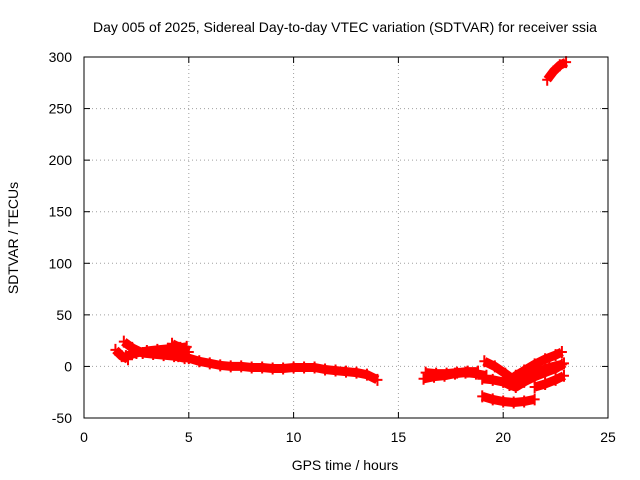 The height and width of the screenshot is (480, 640). What do you see at coordinates (345, 465) in the screenshot?
I see `x-axis-label: GPS time / hours` at bounding box center [345, 465].